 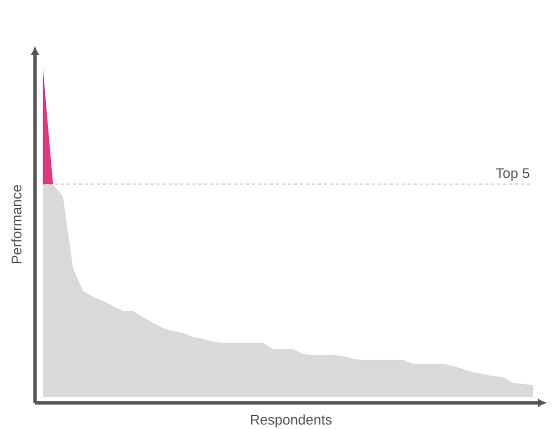 I want to click on y-axis-title: Performance, so click(x=16, y=224).